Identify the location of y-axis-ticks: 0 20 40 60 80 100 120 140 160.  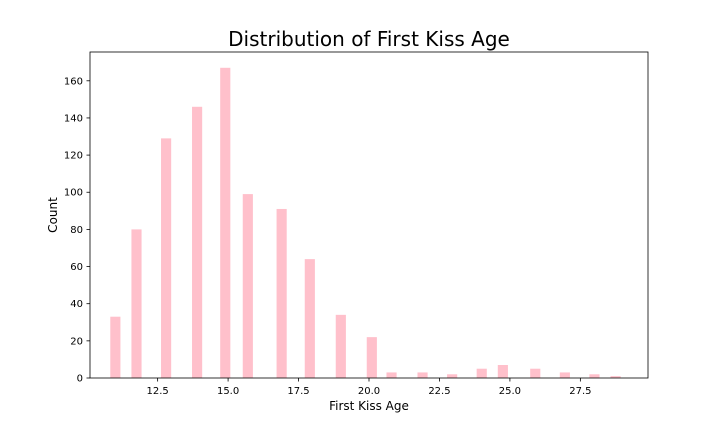
(77, 230).